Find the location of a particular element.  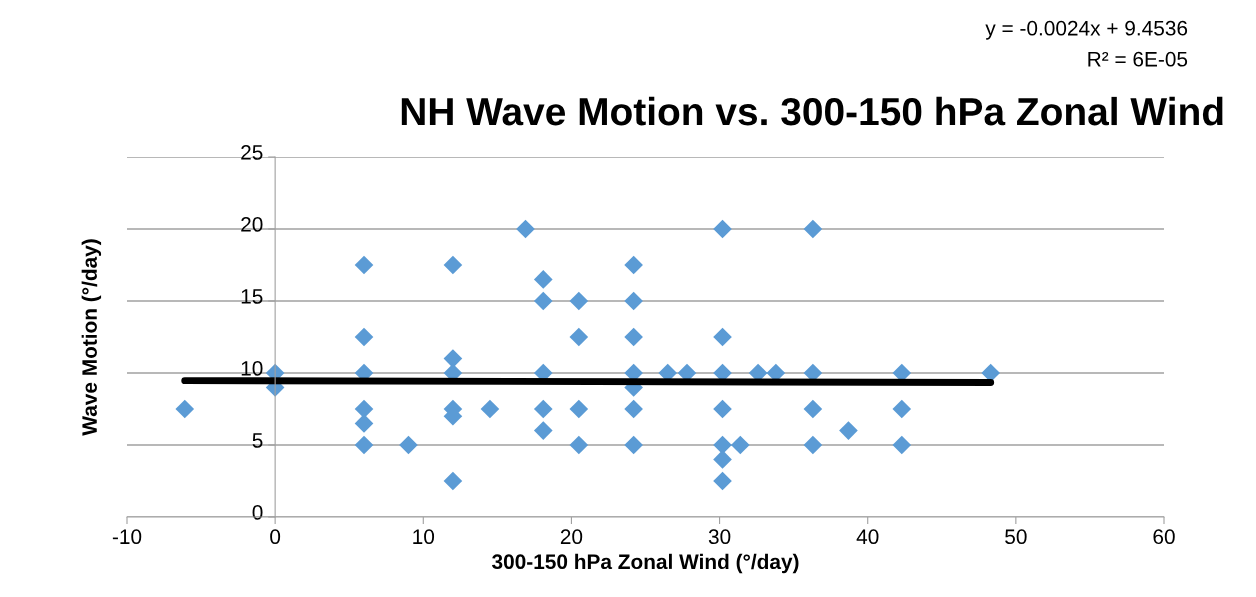

chart-title: NH Wave Motion vs. 300-150 hPa Zonal Wind is located at coordinates (812, 111).